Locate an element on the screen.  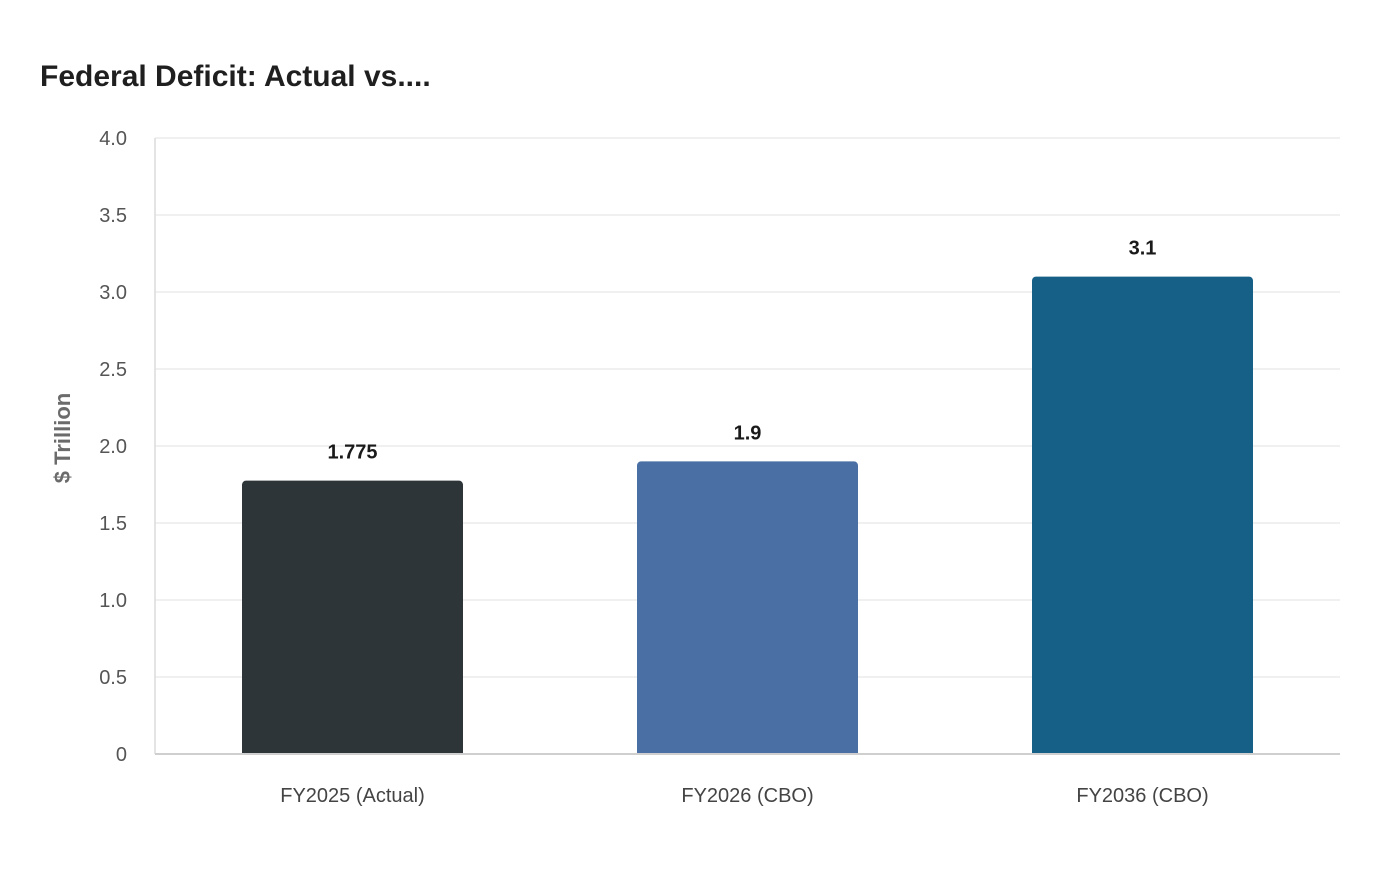
y-axis-ticks: 0 0.5 1.0 1.5 2.0 2.5 3.0 3.5 4.0 is located at coordinates (113, 447).